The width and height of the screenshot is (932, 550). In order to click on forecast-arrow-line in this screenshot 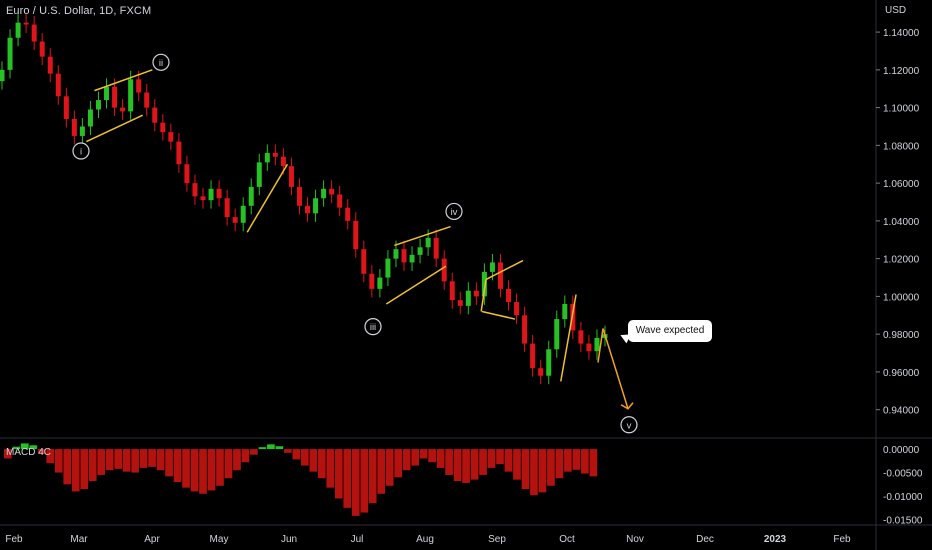, I will do `click(600, 345)`.